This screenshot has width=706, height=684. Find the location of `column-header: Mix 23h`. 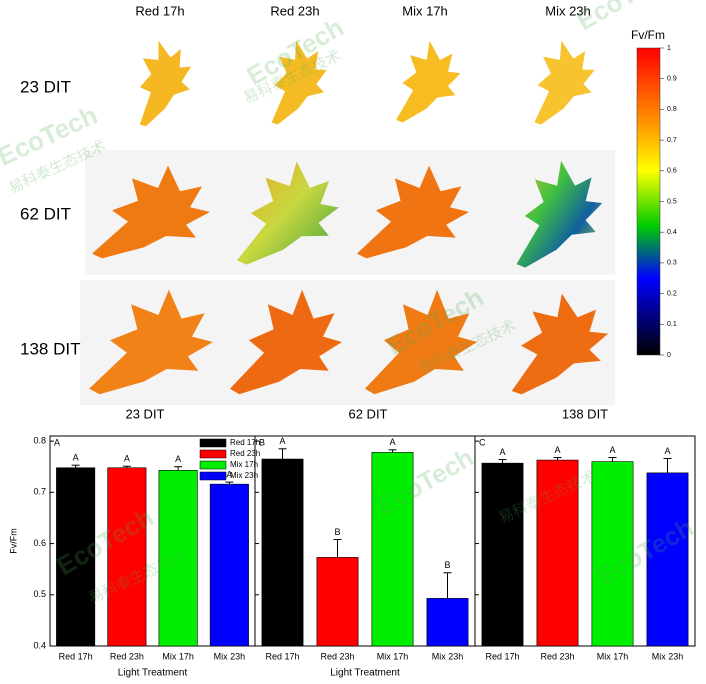

column-header: Mix 23h is located at coordinates (568, 10).